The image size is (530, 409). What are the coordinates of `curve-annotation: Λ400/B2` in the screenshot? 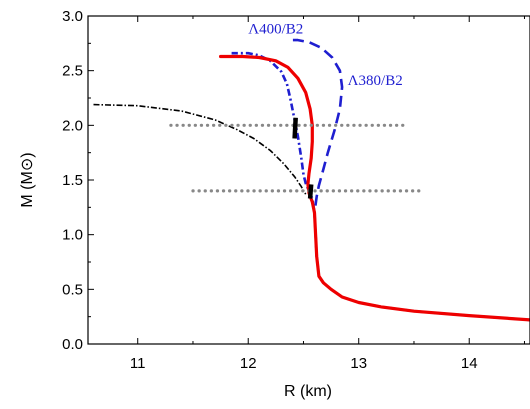 It's located at (275, 29).